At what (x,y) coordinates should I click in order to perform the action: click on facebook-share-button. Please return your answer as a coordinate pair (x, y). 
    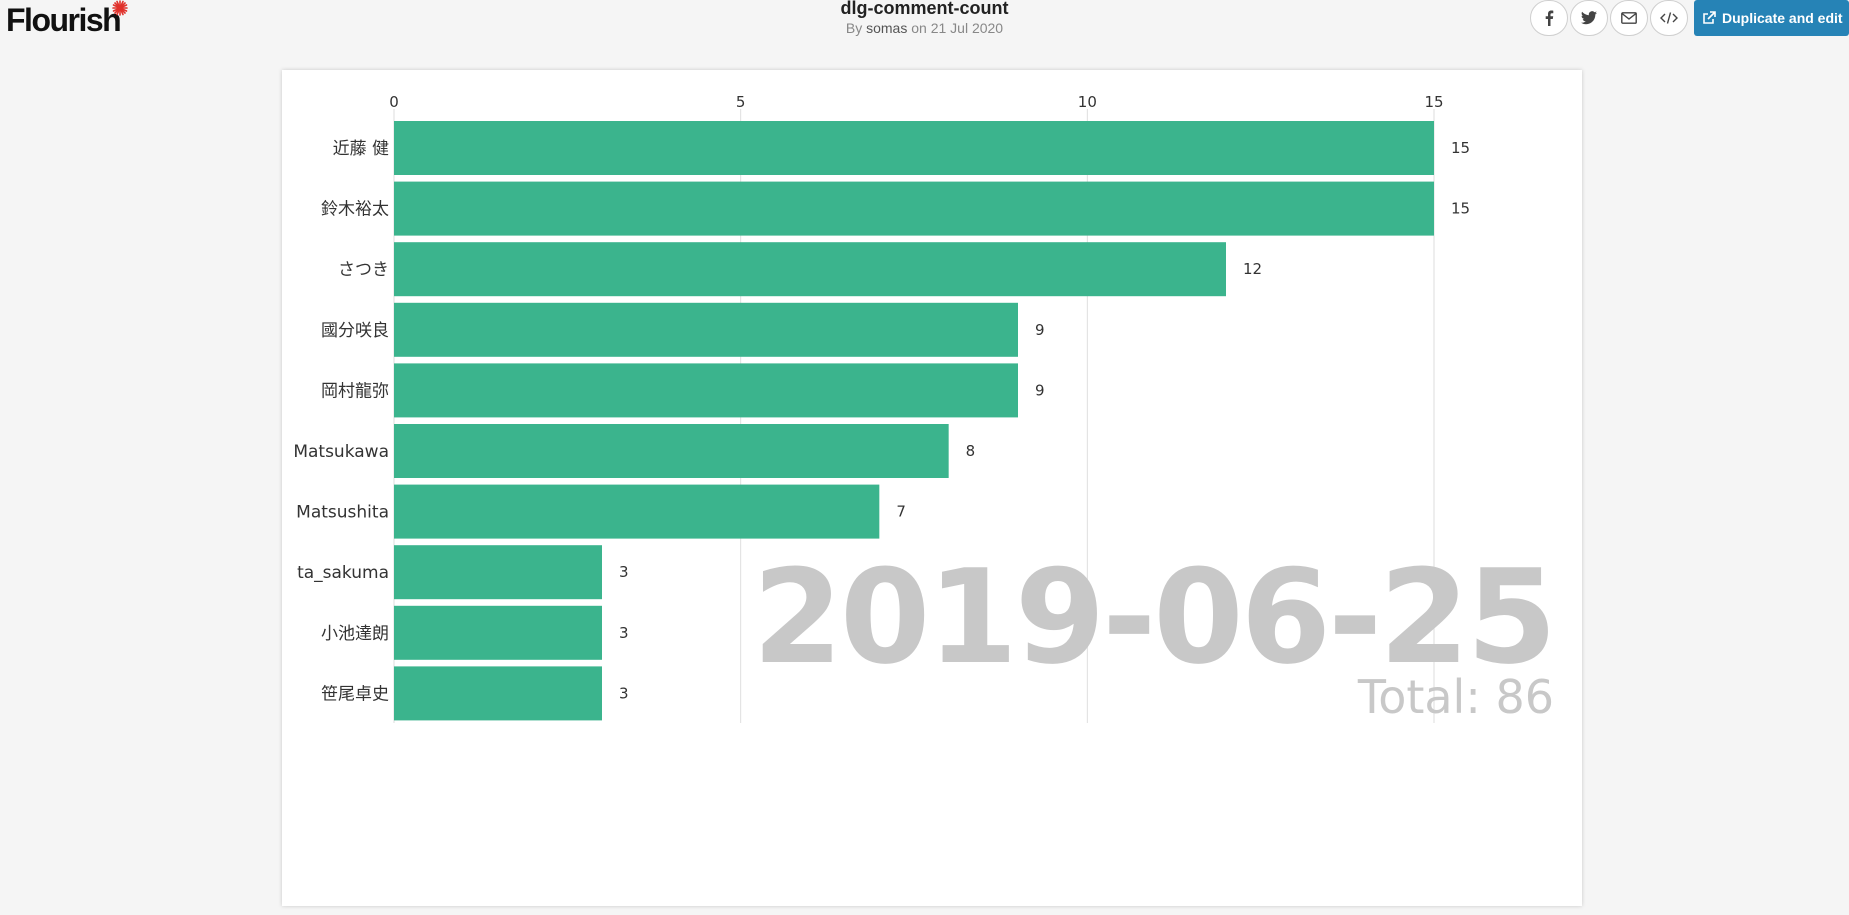
    Looking at the image, I should click on (1549, 18).